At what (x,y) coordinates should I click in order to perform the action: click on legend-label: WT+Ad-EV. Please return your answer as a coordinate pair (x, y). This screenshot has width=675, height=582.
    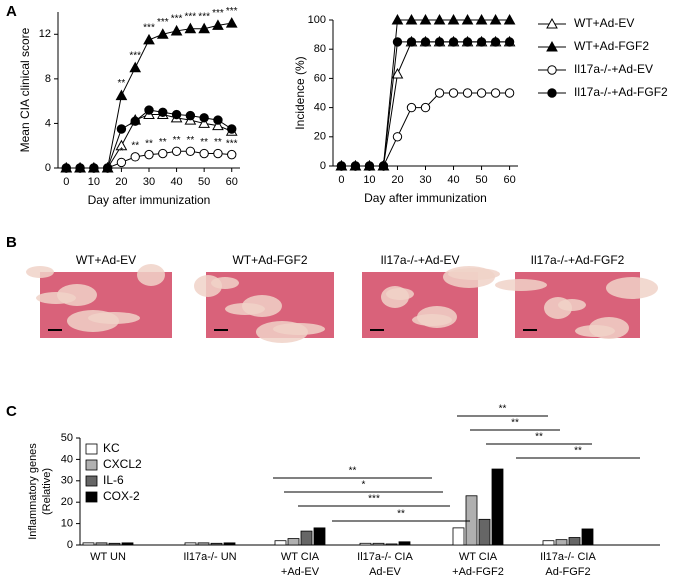
    Looking at the image, I should click on (604, 23).